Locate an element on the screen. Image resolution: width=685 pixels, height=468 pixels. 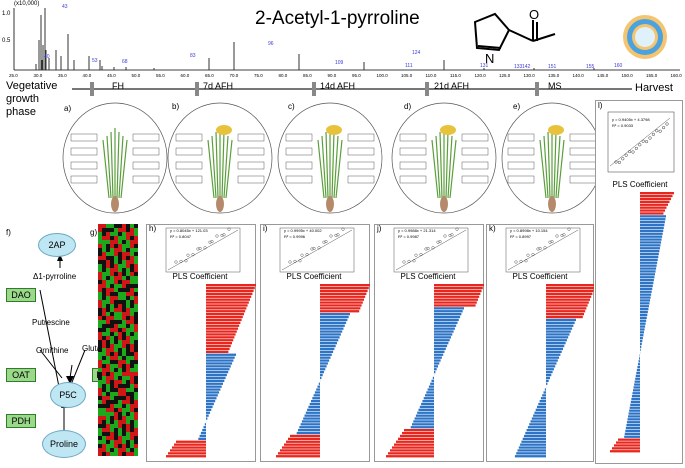
ms-y-tick-2: 0.5 is located at coordinates (6, 41).